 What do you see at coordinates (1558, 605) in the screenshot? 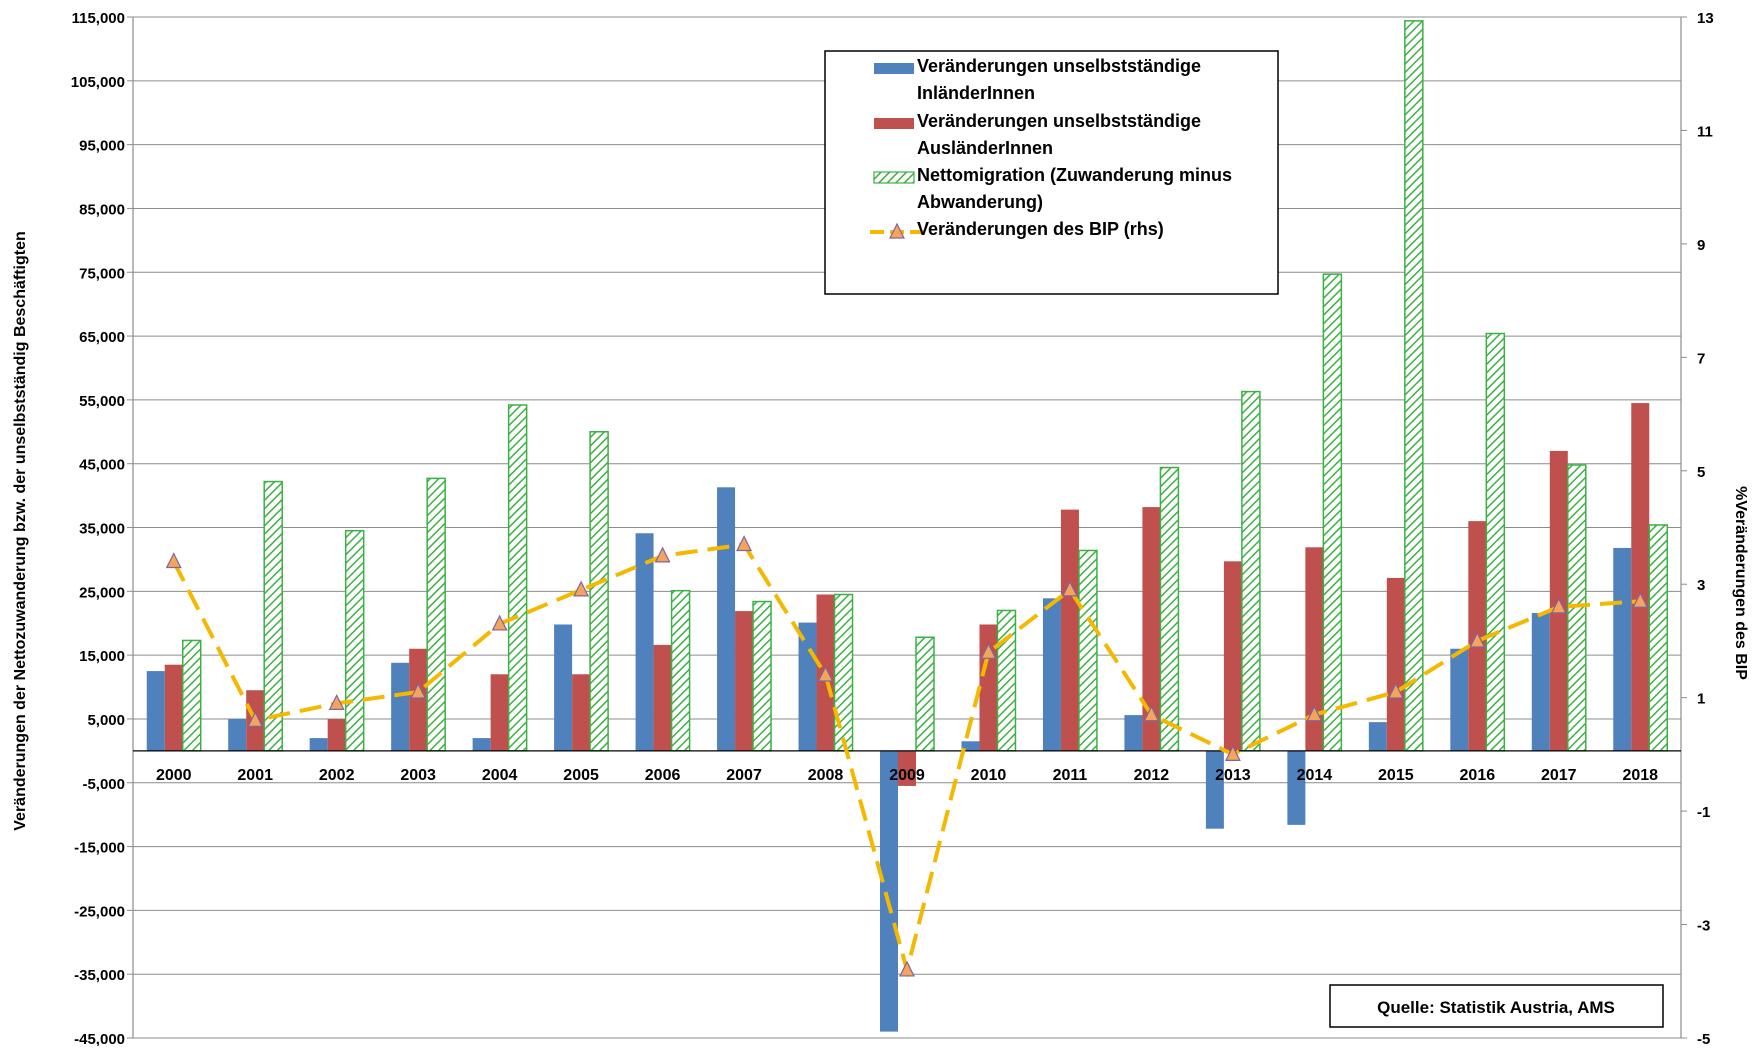
I see `bip-marker-2017` at bounding box center [1558, 605].